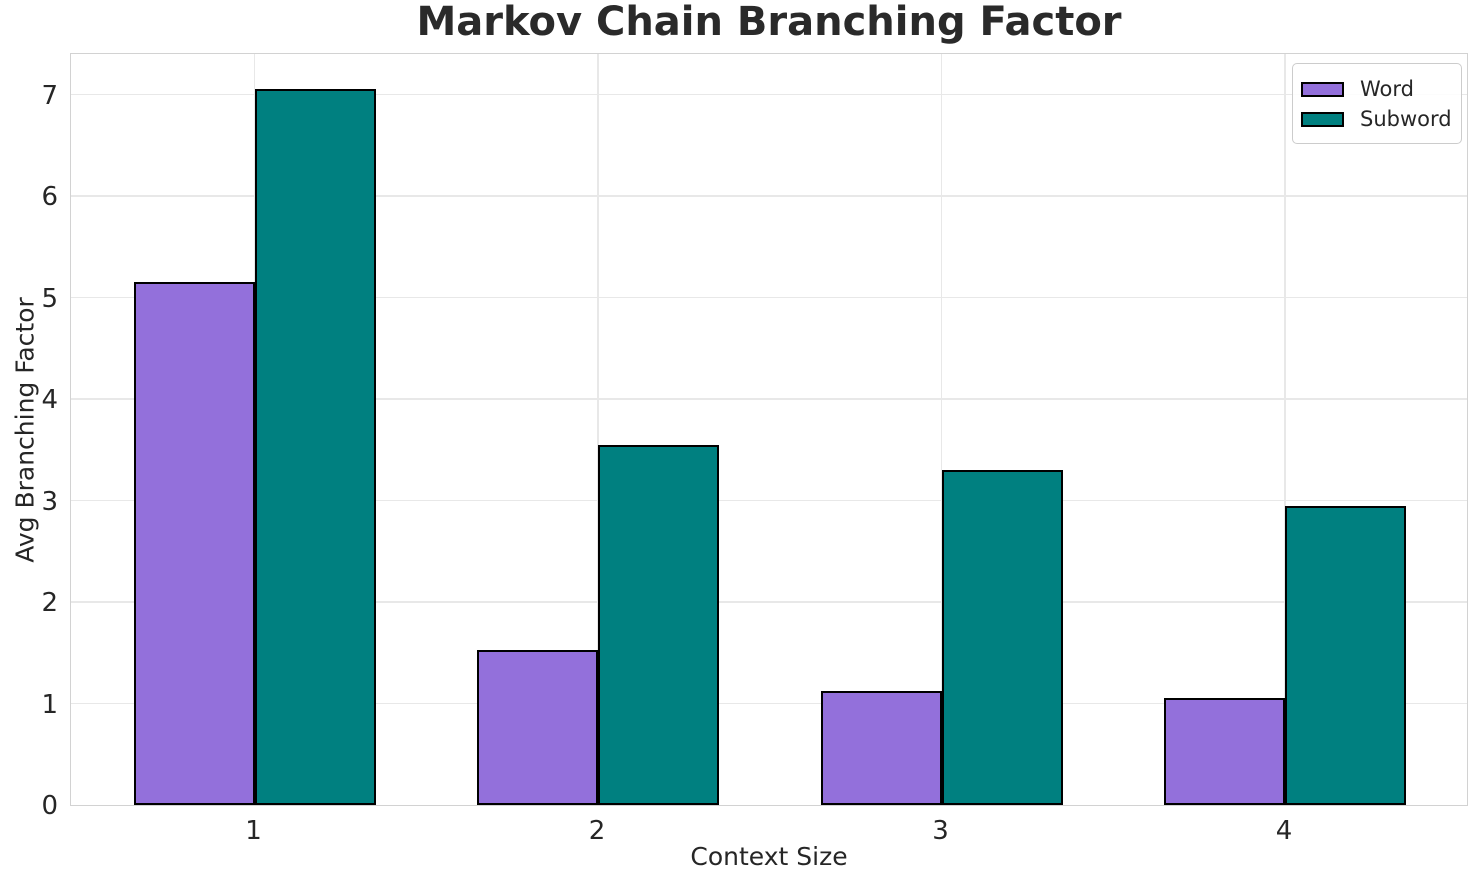 The width and height of the screenshot is (1484, 885). I want to click on legend-label-subword: Subword, so click(1406, 119).